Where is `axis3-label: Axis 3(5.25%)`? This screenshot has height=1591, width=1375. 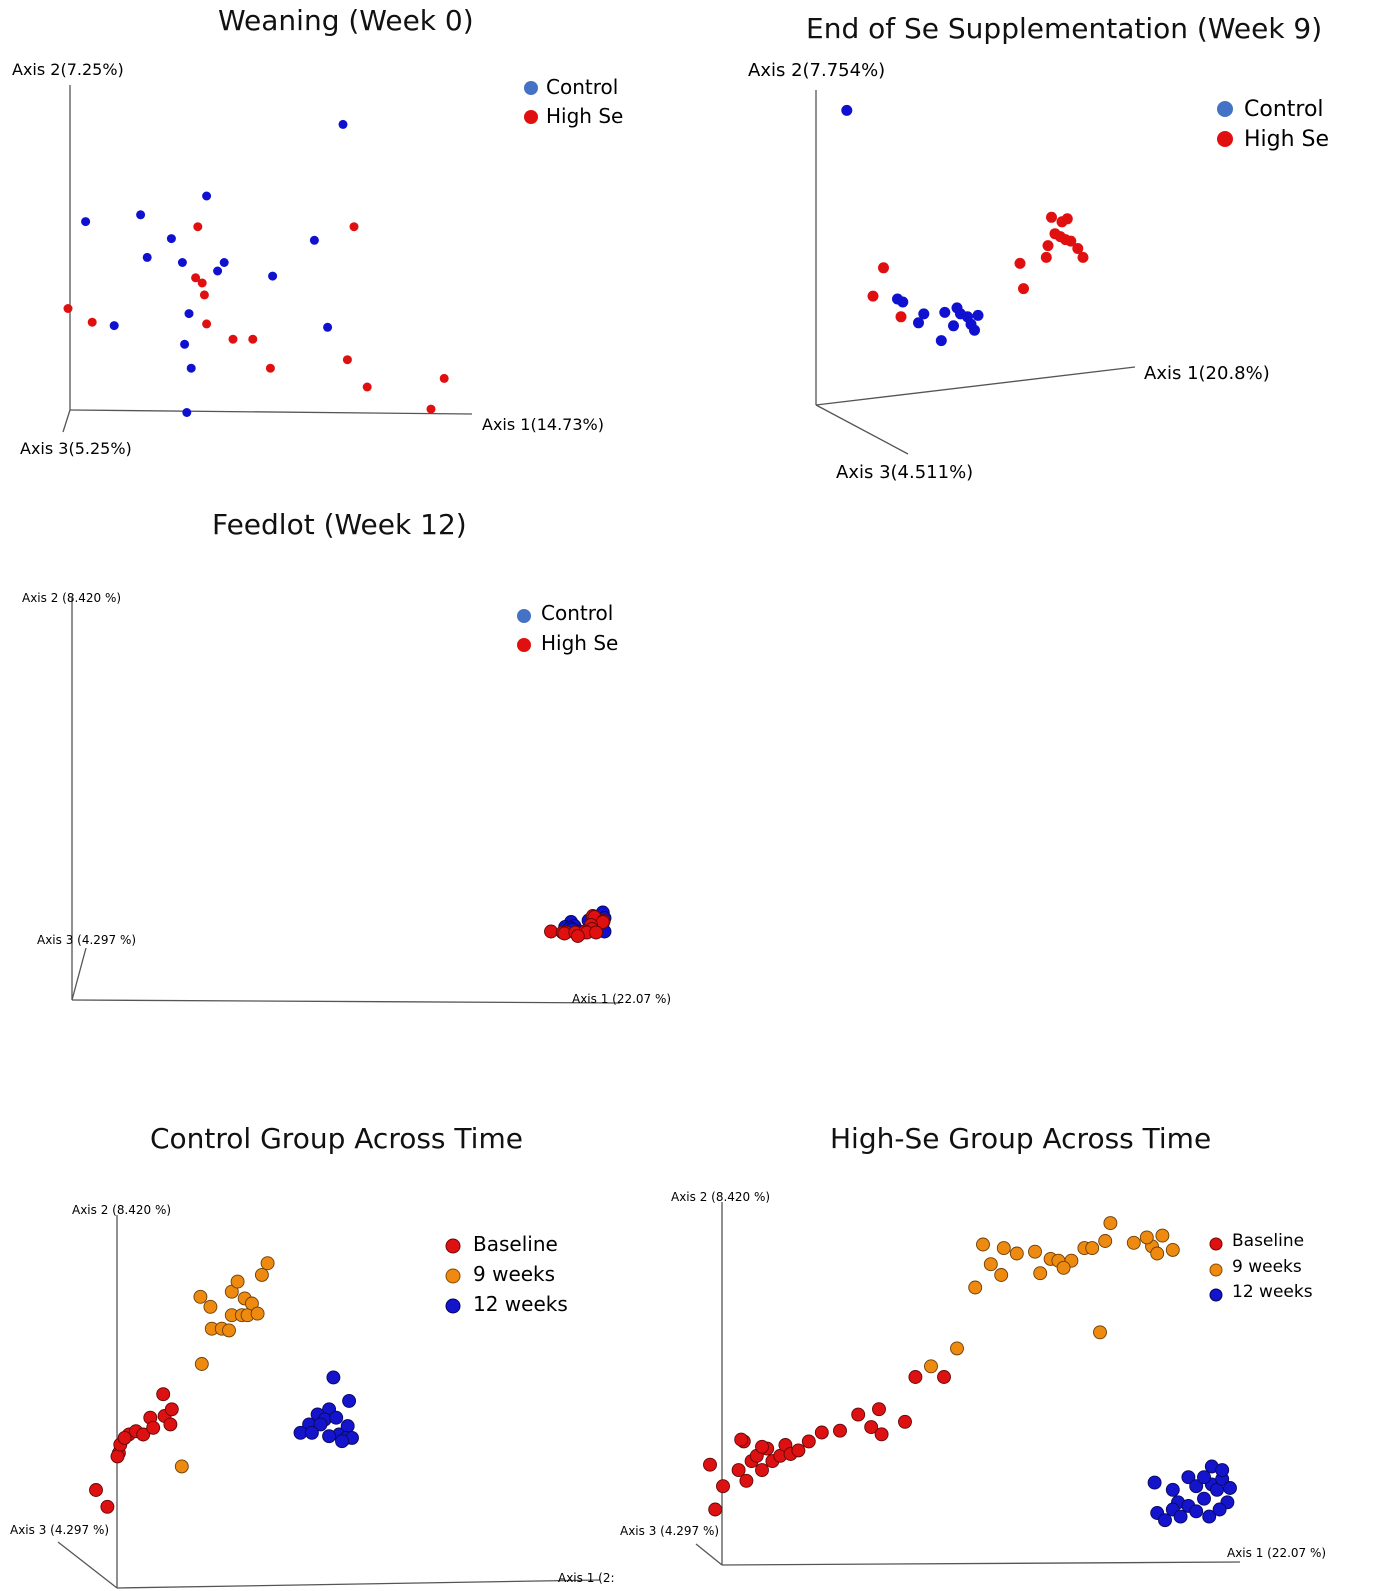 axis3-label: Axis 3(5.25%) is located at coordinates (76, 448).